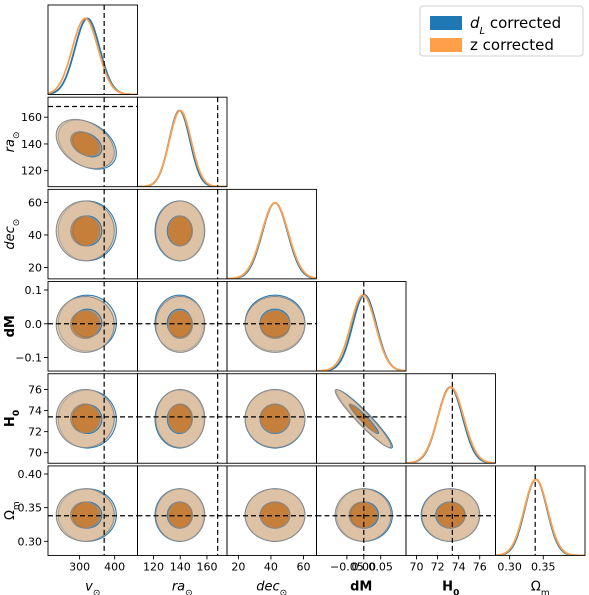 Image resolution: width=589 pixels, height=595 pixels. I want to click on panel-H0-H0, so click(450, 418).